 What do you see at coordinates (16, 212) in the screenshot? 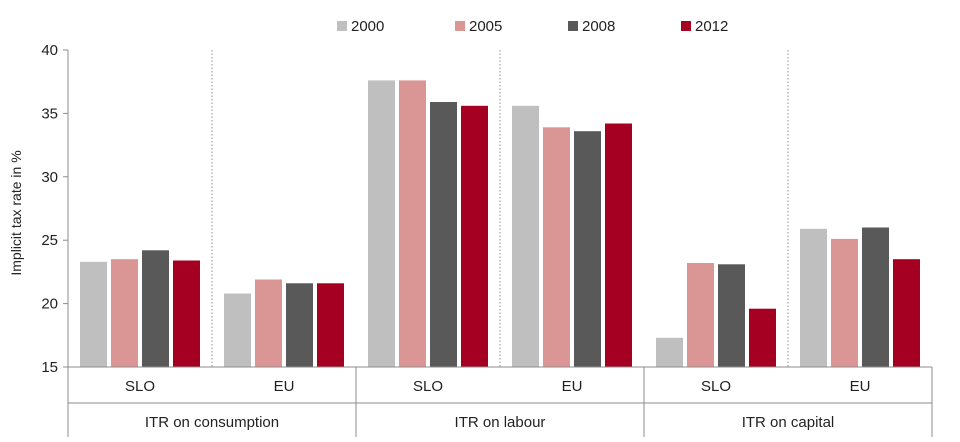
I see `y-axis-title: Implicit tax rate in %` at bounding box center [16, 212].